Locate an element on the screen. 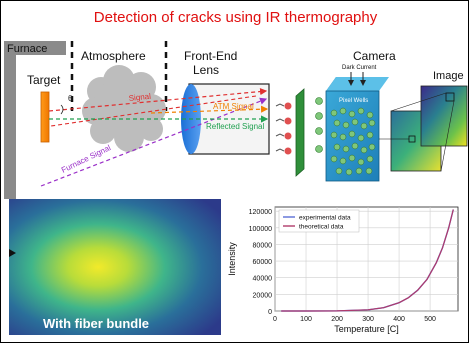 The width and height of the screenshot is (471, 345). legend-label-2: theoretical data is located at coordinates (321, 227).